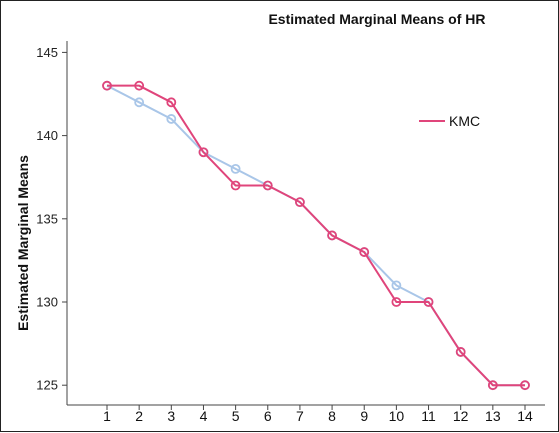 This screenshot has width=559, height=433. I want to click on y-ticks: 125 130 135 140 145, so click(51, 219).